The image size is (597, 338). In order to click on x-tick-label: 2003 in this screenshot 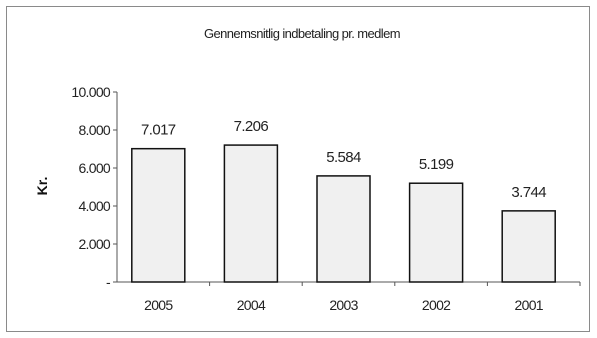, I will do `click(343, 305)`.